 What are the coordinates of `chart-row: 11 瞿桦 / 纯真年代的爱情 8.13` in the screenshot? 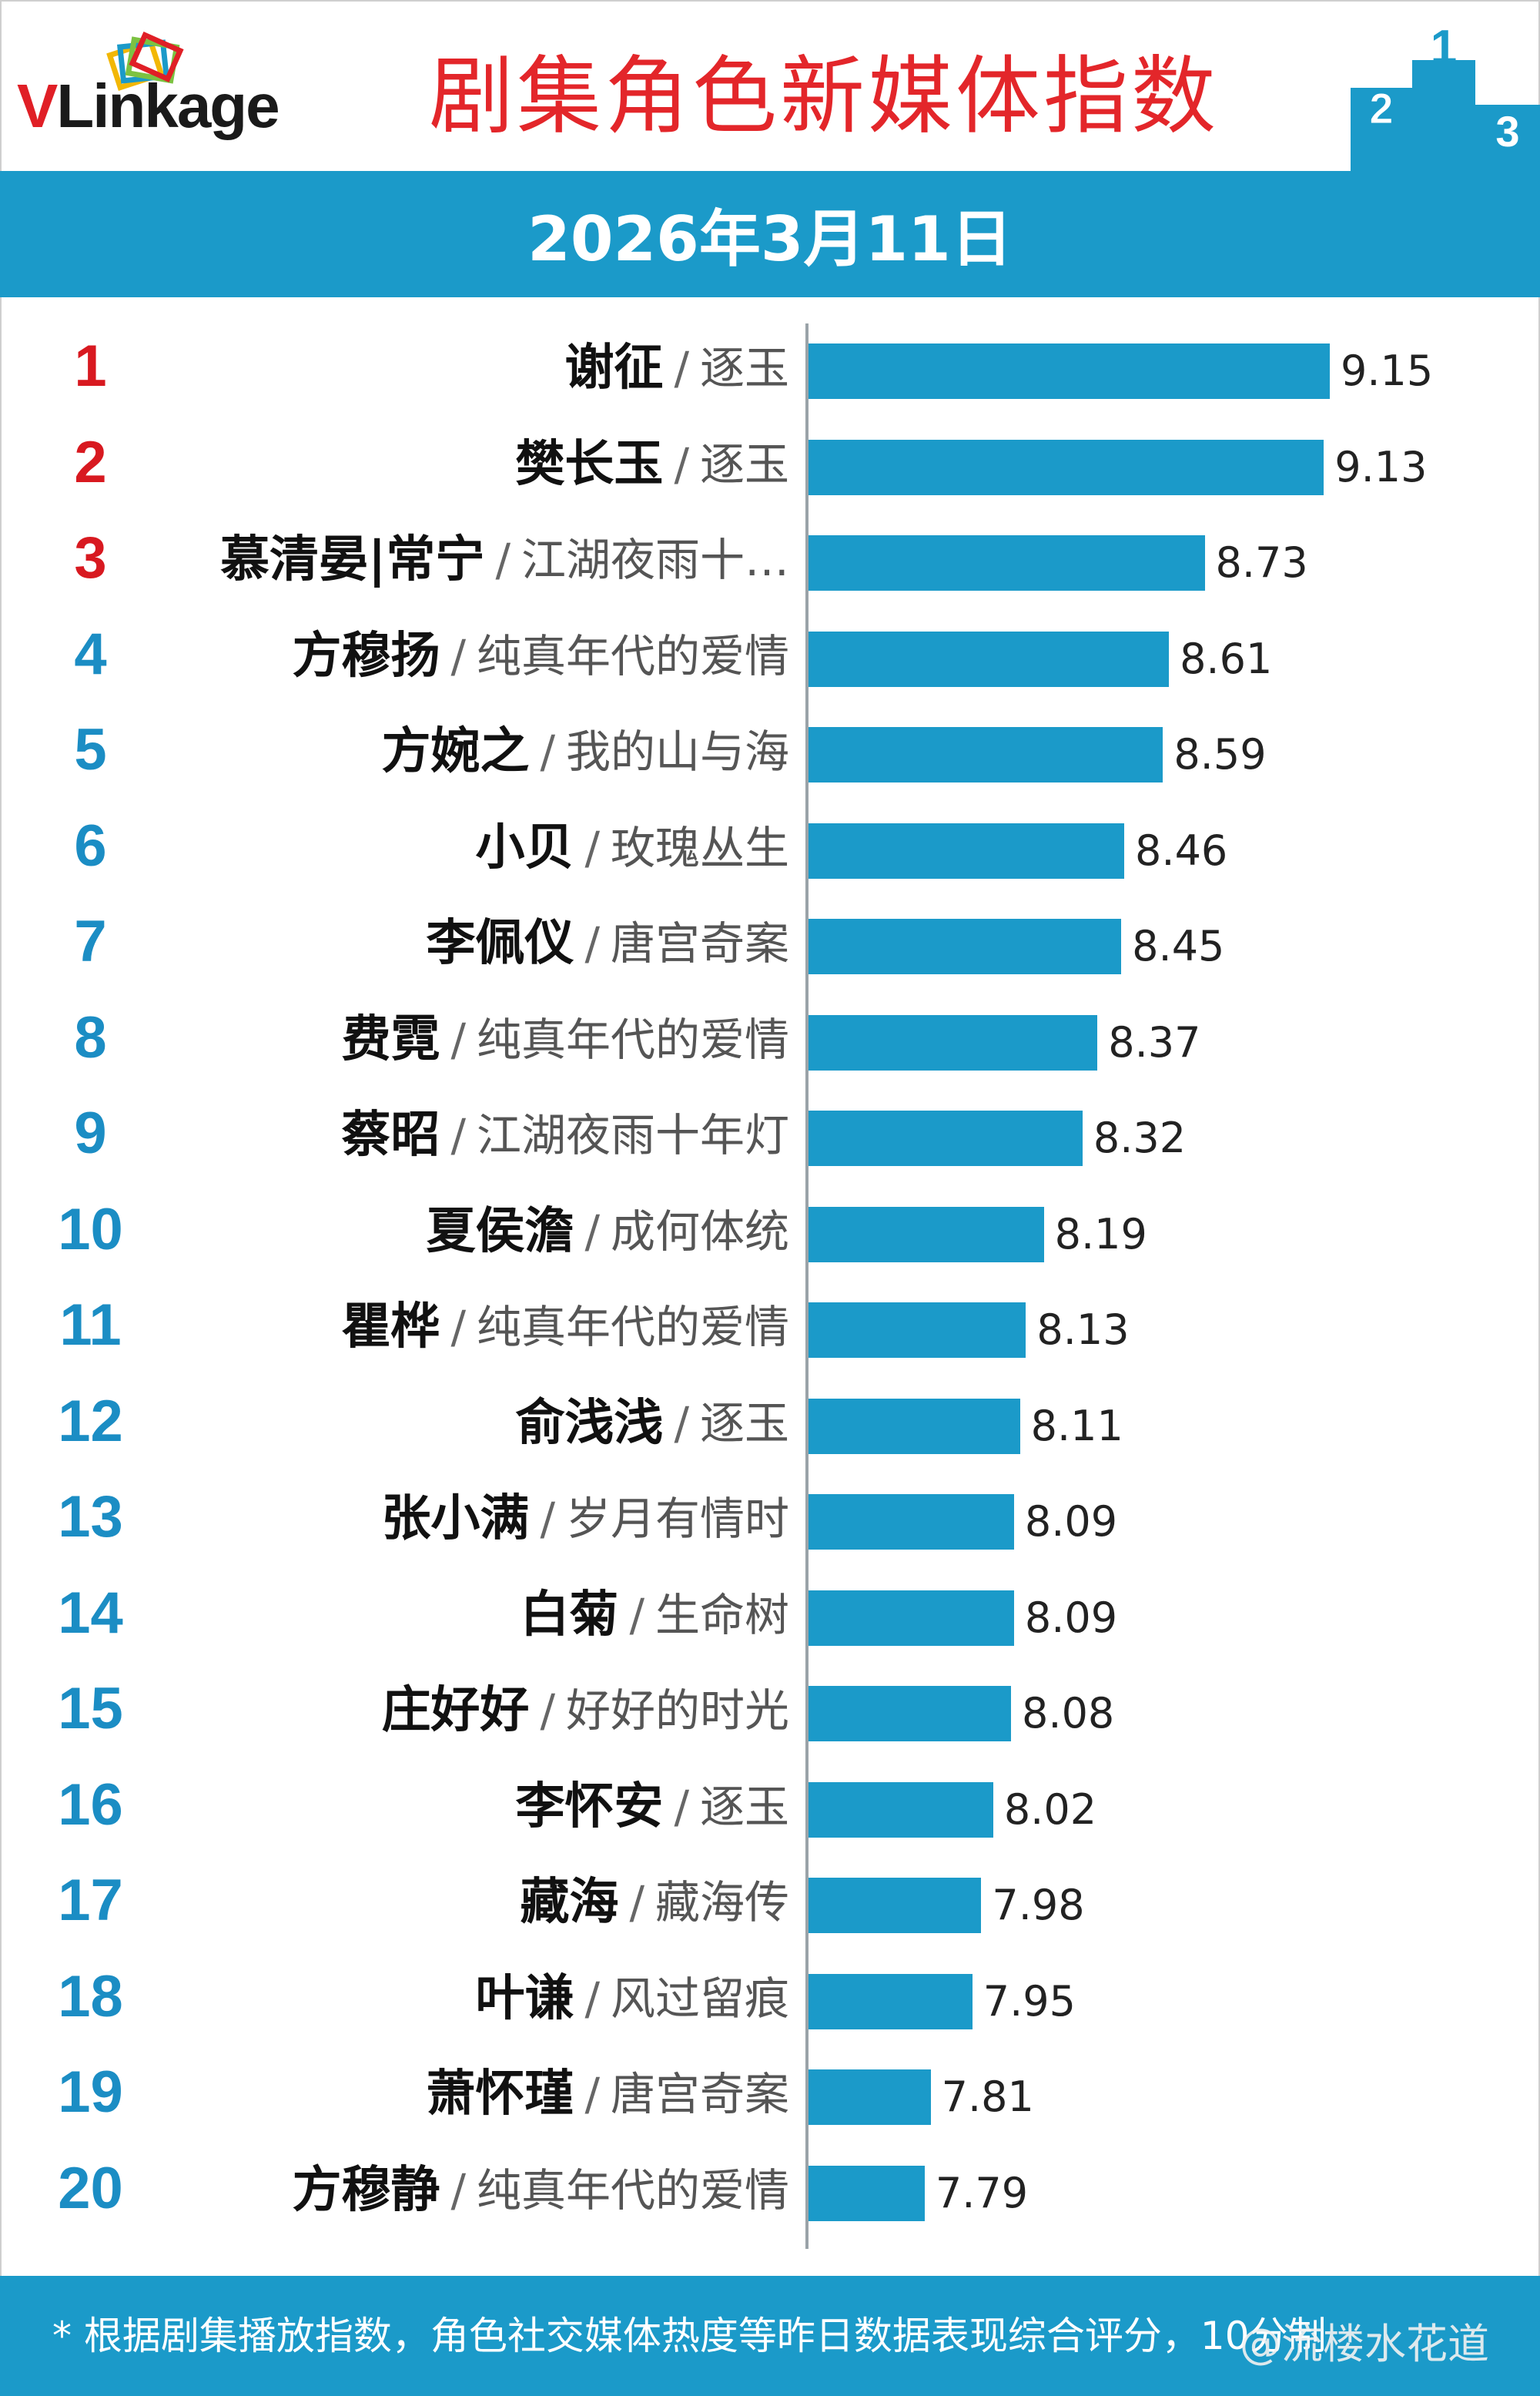 It's located at (770, 1330).